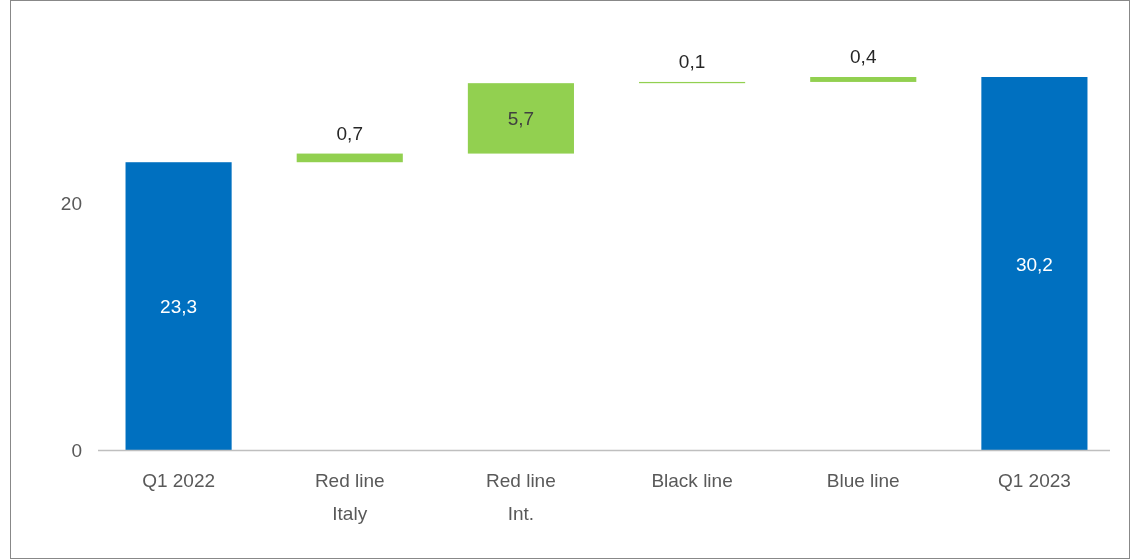  I want to click on data-label: 23,3, so click(179, 307).